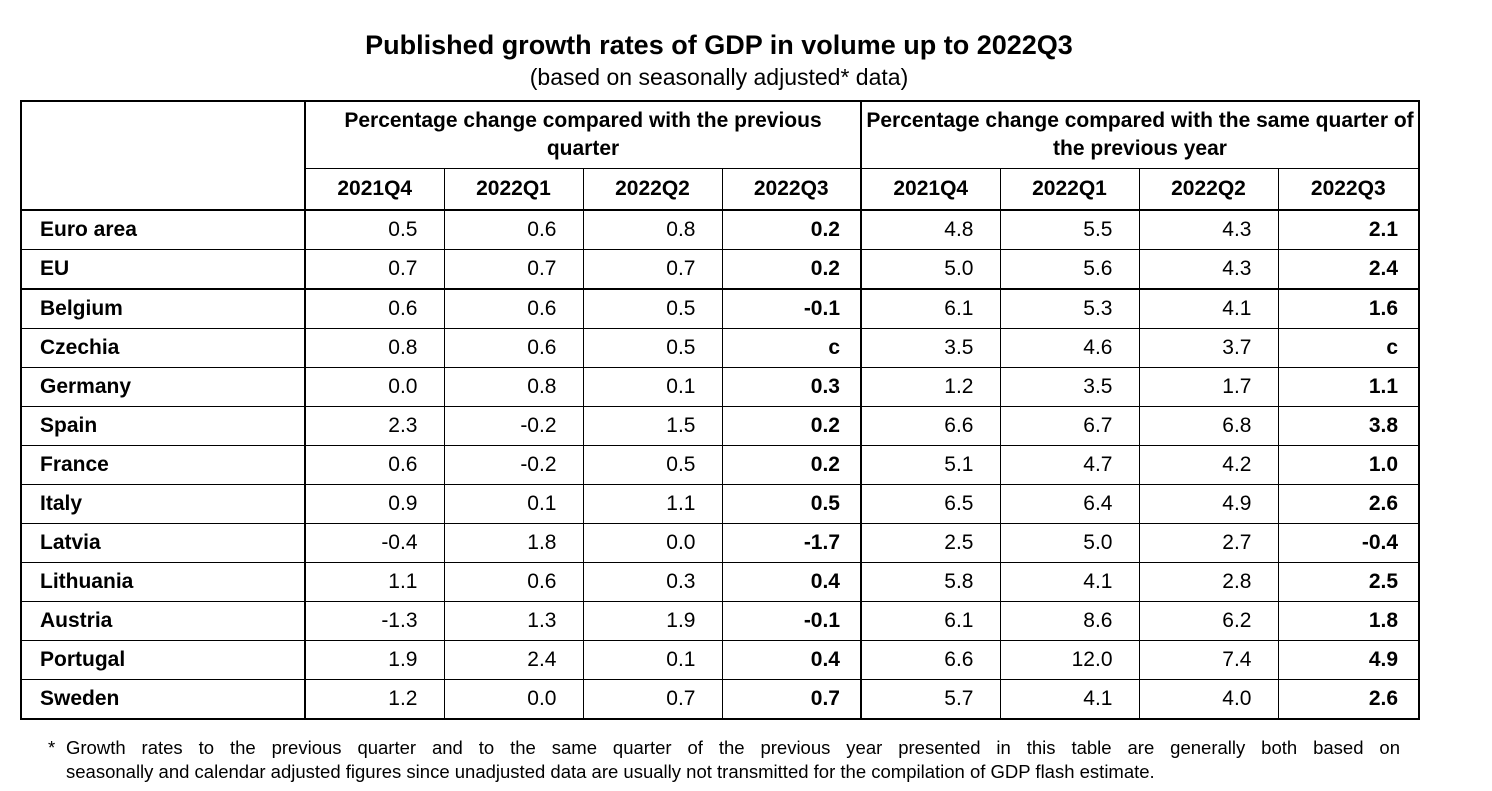 The image size is (1492, 791). I want to click on value-cell: -0.1, so click(791, 308).